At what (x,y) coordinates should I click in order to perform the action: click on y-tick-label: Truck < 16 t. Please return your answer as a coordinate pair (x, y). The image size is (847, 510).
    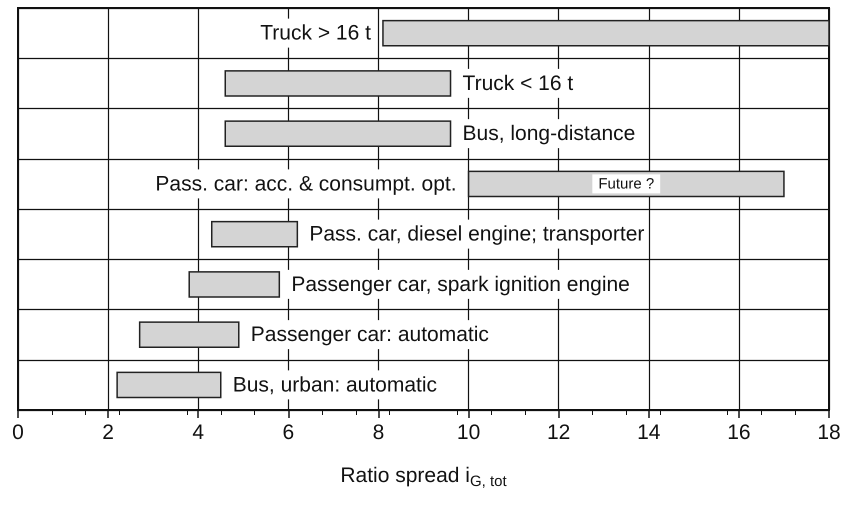
    Looking at the image, I should click on (518, 83).